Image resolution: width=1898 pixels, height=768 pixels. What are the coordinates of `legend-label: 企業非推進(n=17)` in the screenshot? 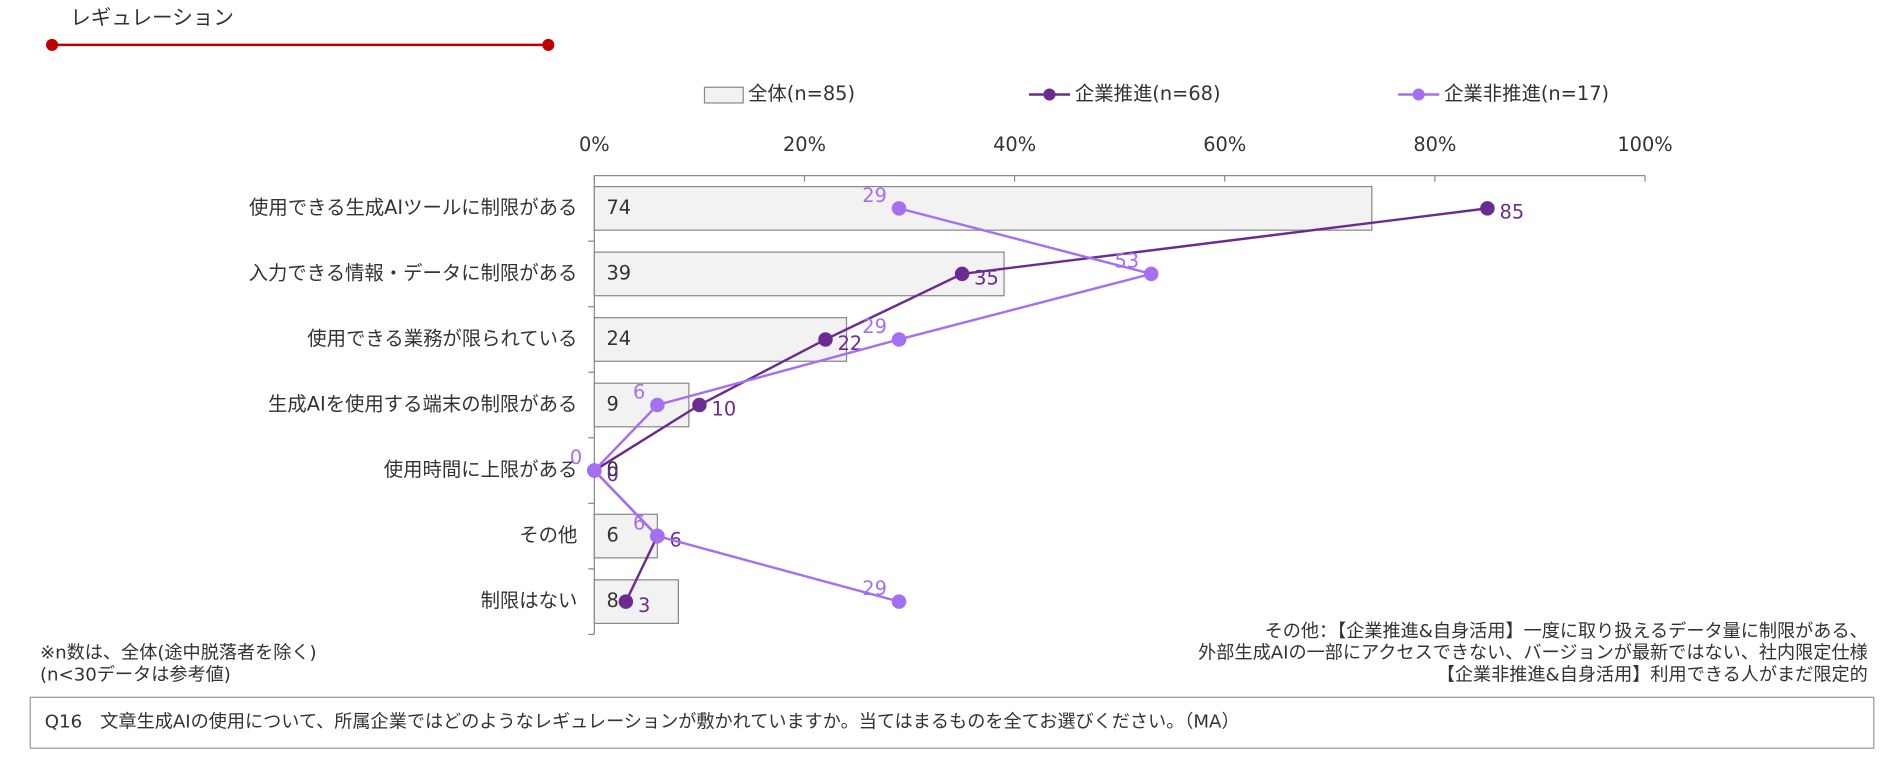 It's located at (1526, 93).